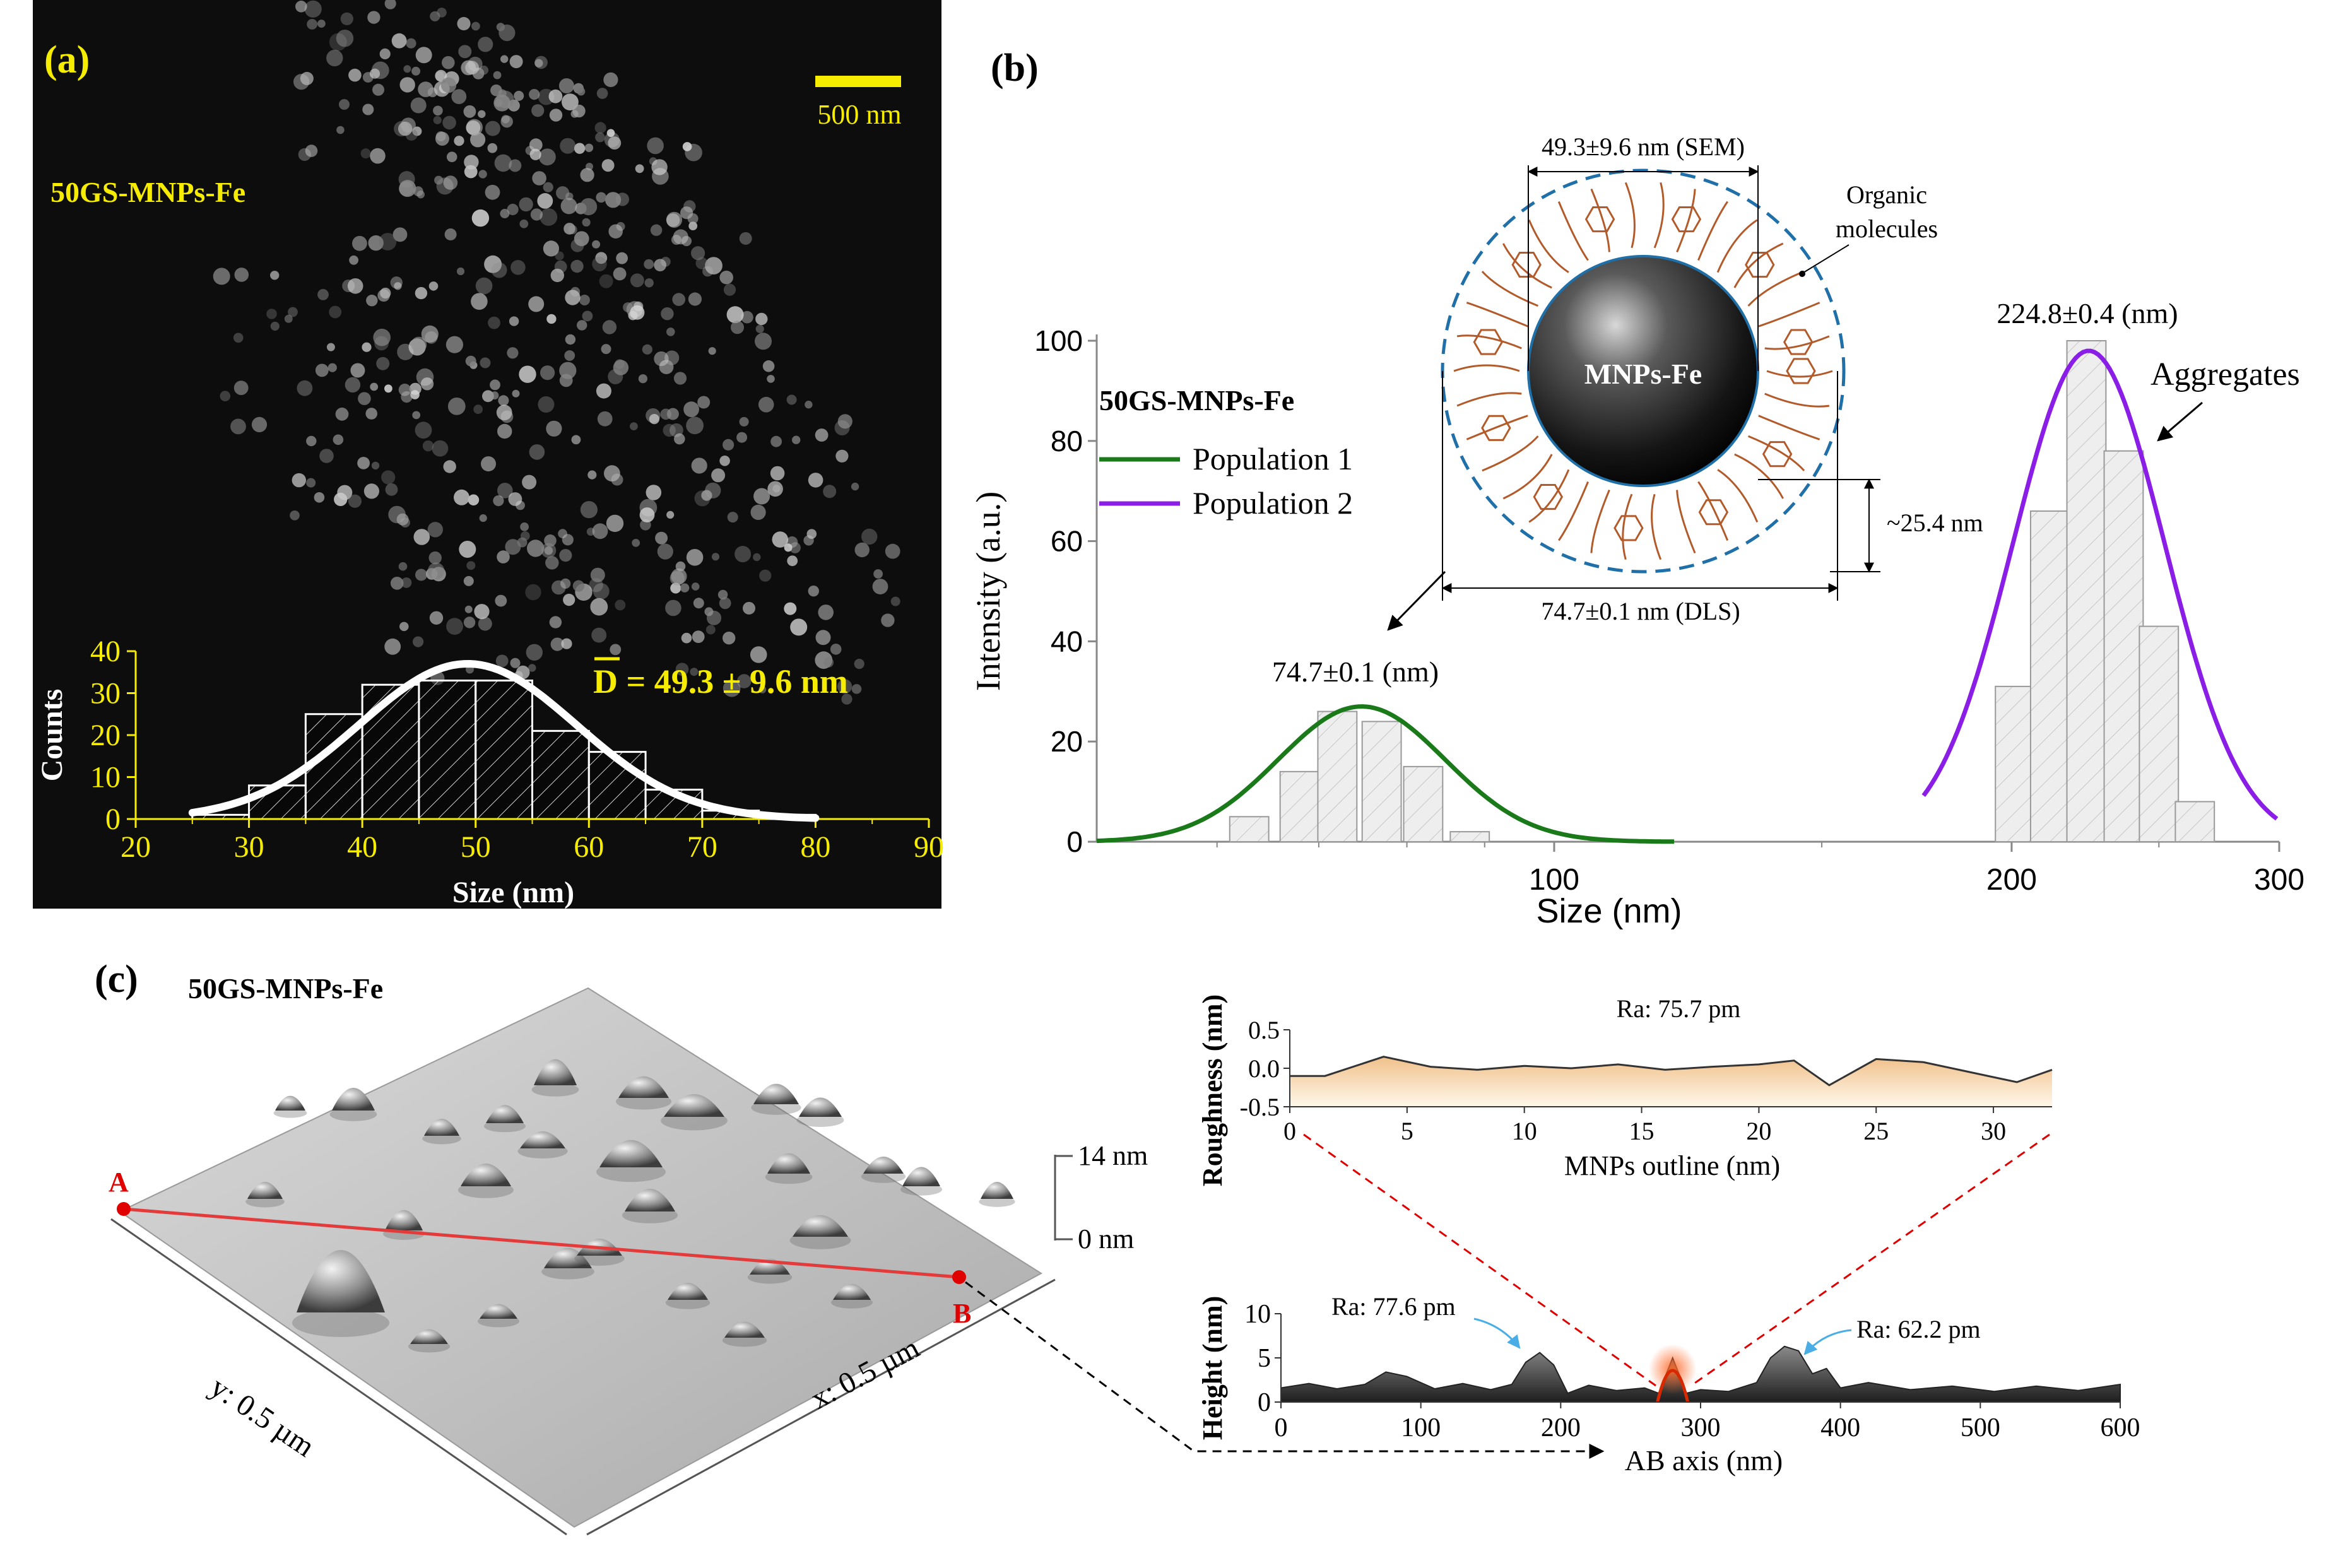 The width and height of the screenshot is (2348, 1568). Describe the element at coordinates (1067, 441) in the screenshot. I see `dls-y-tick-label: 80` at that location.